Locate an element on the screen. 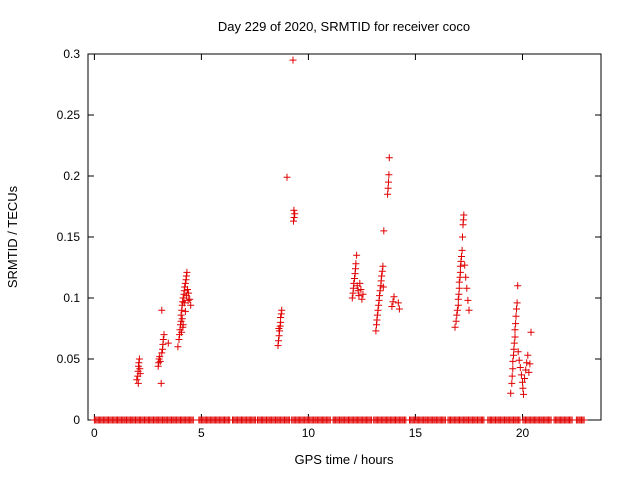 This screenshot has width=640, height=485. y-tick-label: 0.1 is located at coordinates (71, 298).